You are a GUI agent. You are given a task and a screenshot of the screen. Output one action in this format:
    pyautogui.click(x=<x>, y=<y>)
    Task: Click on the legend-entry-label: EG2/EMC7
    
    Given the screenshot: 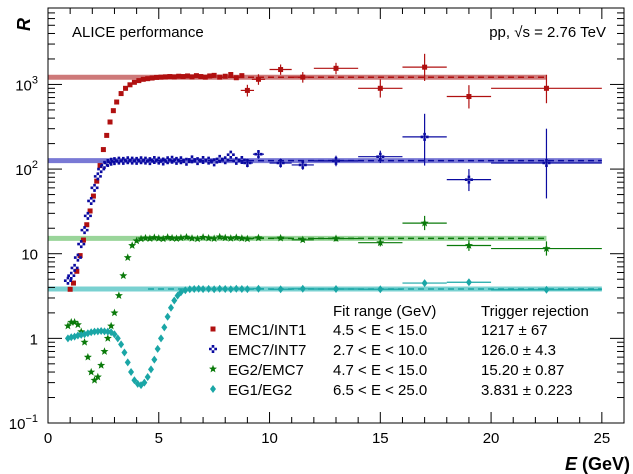 What is the action you would take?
    pyautogui.click(x=266, y=370)
    